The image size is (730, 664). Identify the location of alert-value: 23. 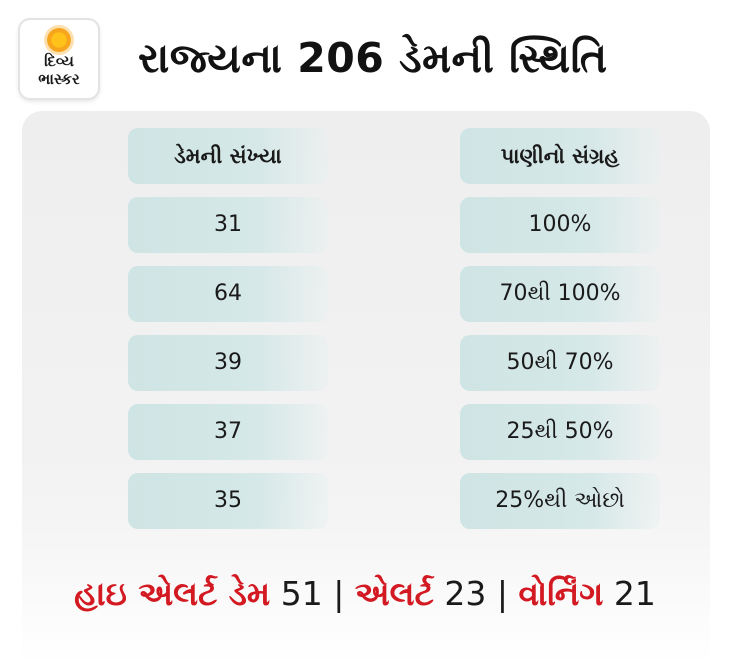
(465, 593).